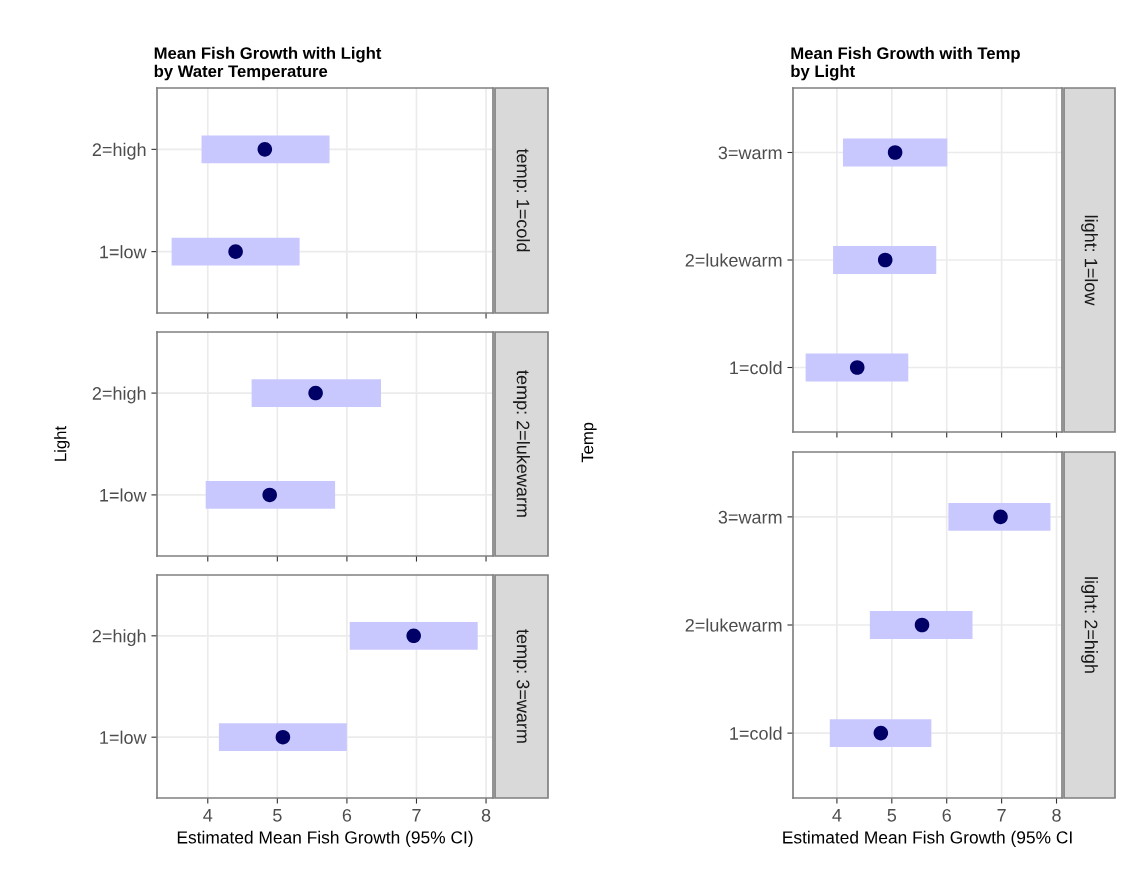  I want to click on text: temp: 3=warm, so click(521, 686).